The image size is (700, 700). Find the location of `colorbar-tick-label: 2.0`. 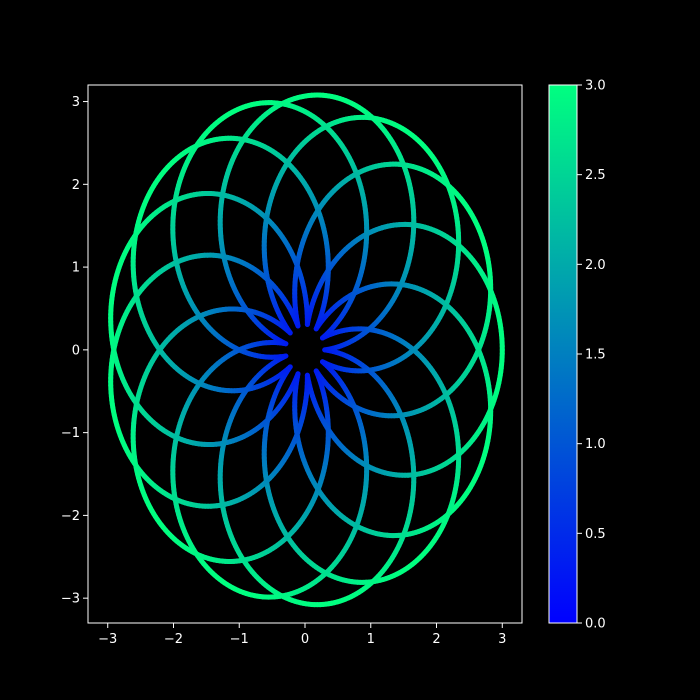

colorbar-tick-label: 2.0 is located at coordinates (595, 265).